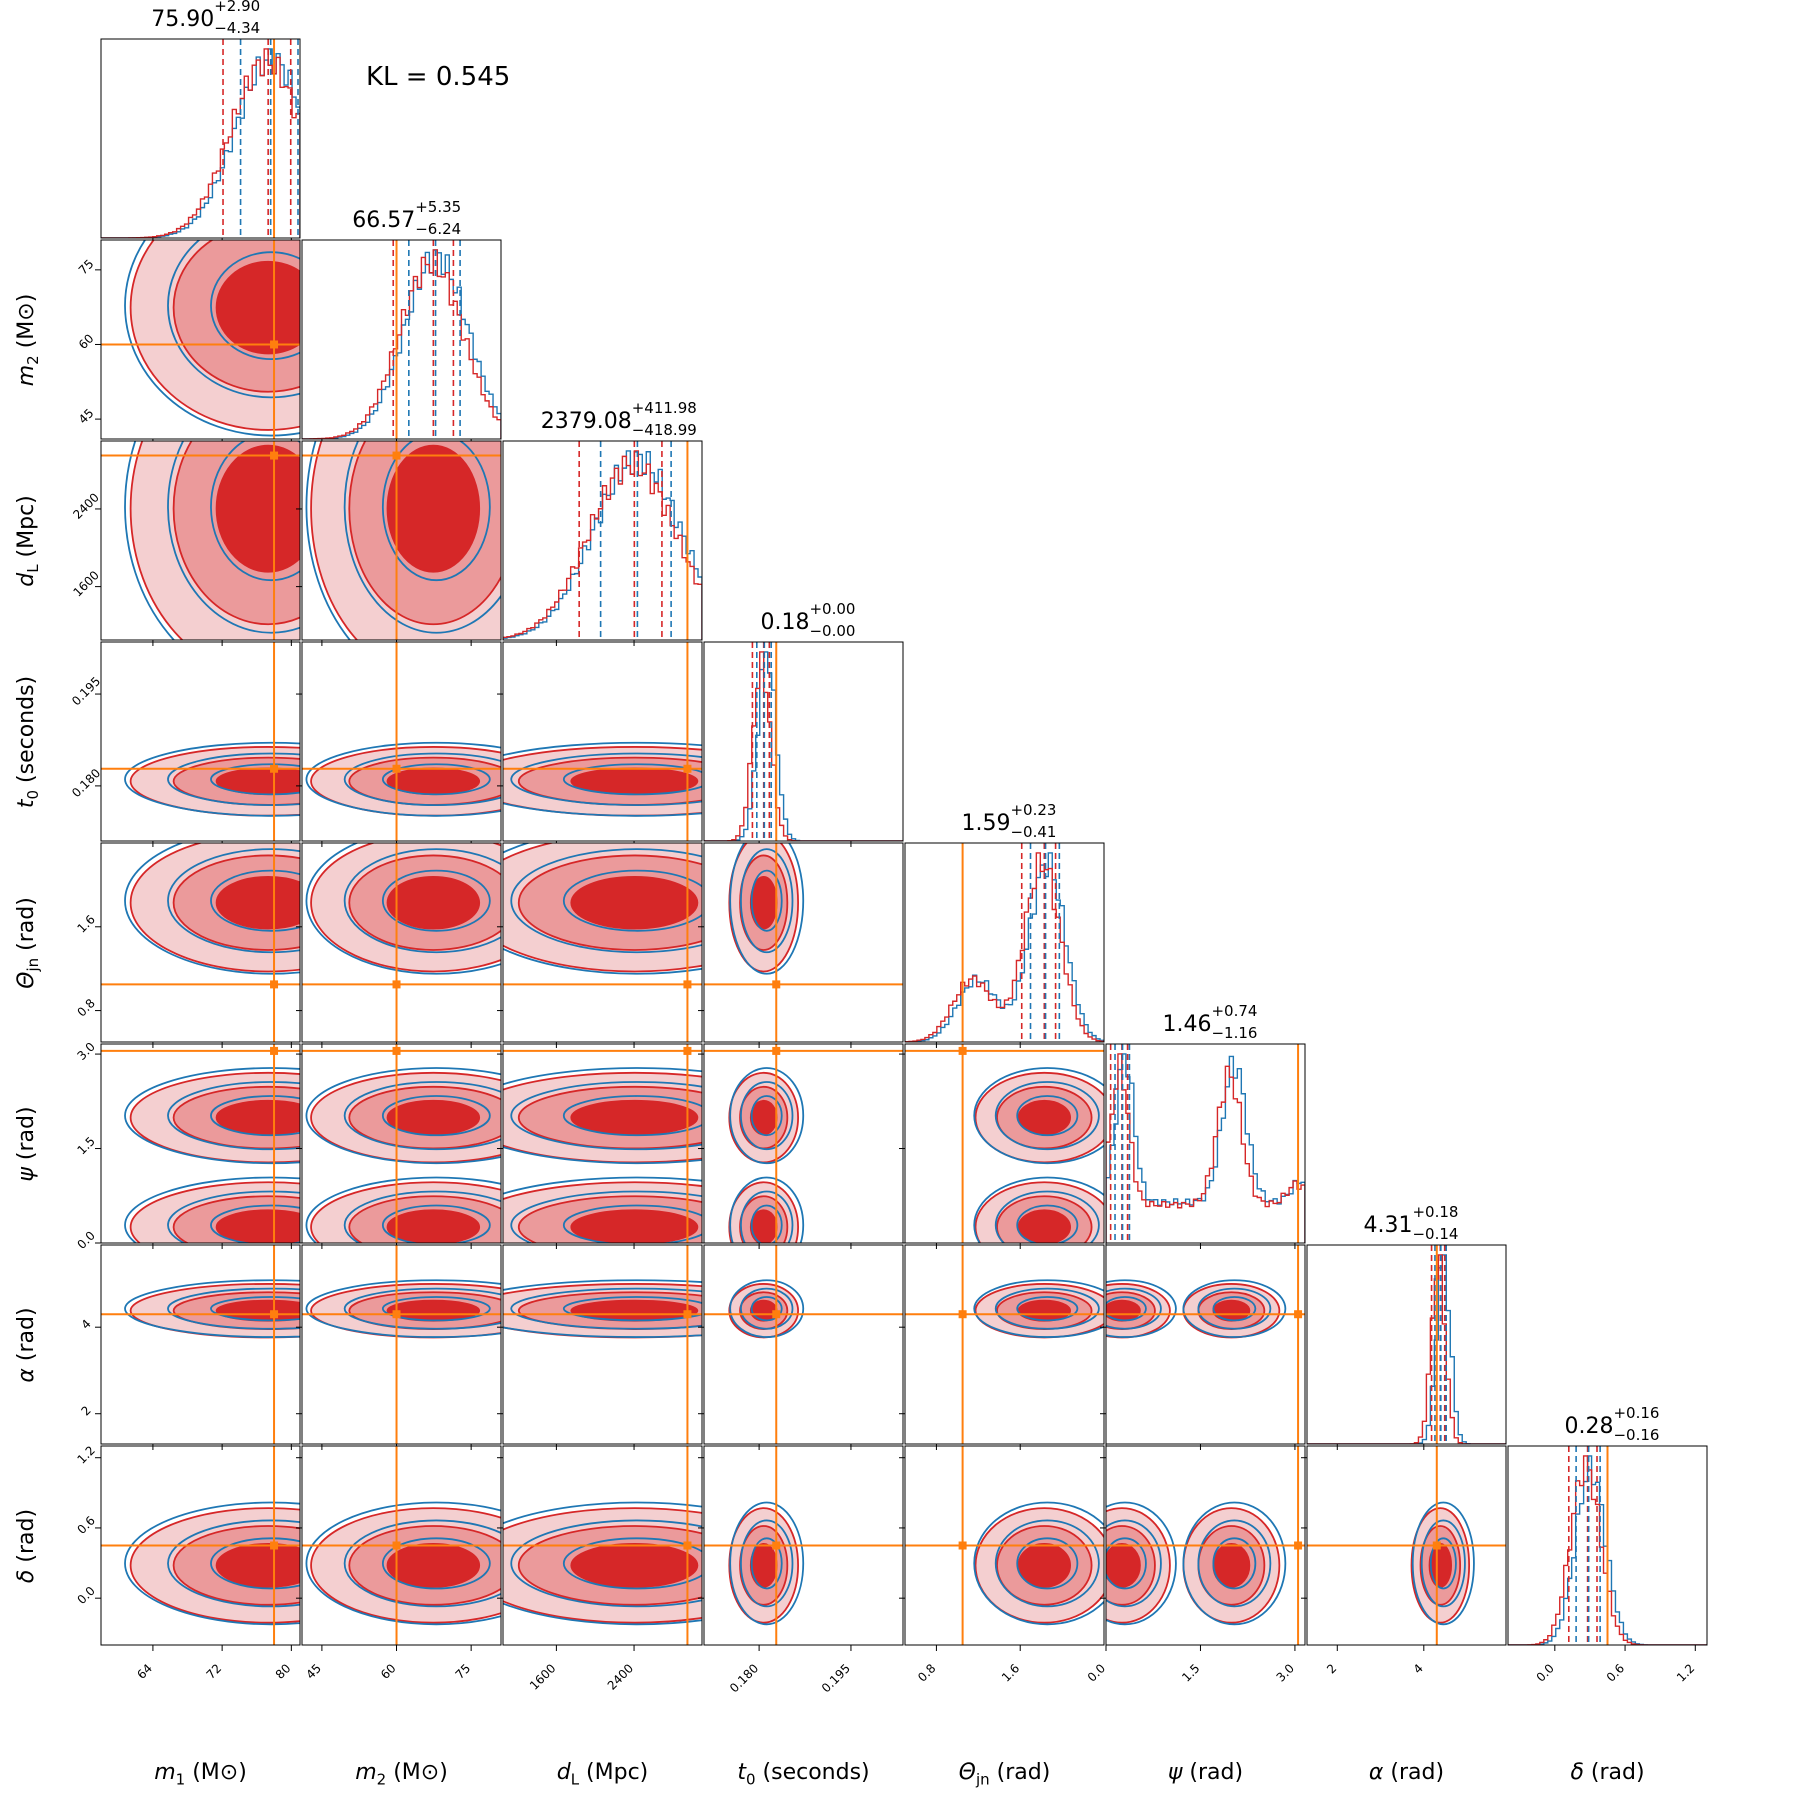 This screenshot has height=1809, width=1809. What do you see at coordinates (1234, 1033) in the screenshot?
I see `lower-error: −1.16` at bounding box center [1234, 1033].